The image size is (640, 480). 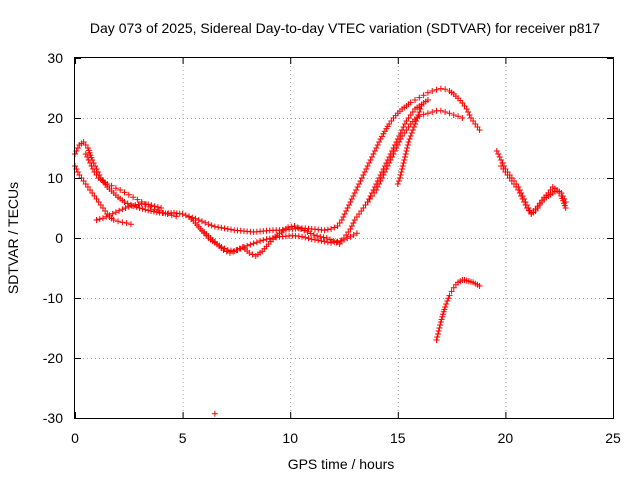 I want to click on x-tick-label: 20, so click(x=506, y=438).